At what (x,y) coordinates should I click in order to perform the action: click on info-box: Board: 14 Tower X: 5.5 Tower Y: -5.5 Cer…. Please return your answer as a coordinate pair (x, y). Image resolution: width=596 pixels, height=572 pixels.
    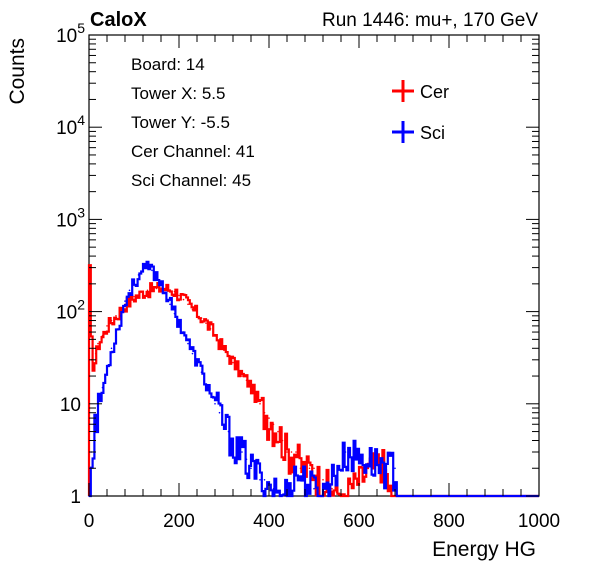
    Looking at the image, I should click on (193, 122).